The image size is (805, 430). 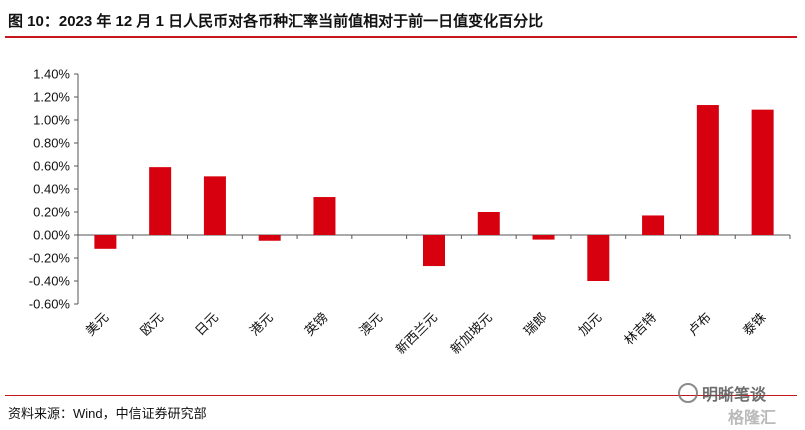 I want to click on x-tick-label: 新西兰元, so click(x=417, y=334).